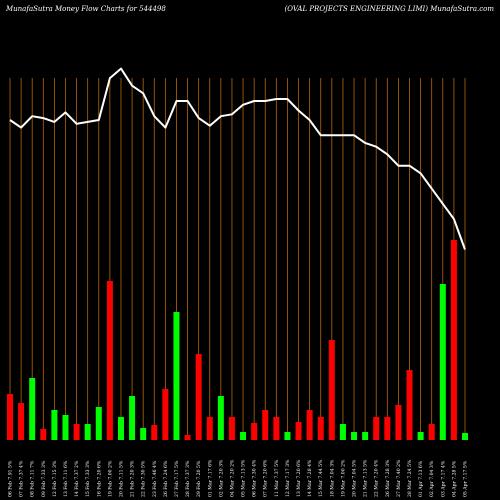 The image size is (500, 500). Describe the element at coordinates (110, 478) in the screenshot. I see `x-tick-label: 19 Feb 7.00 2%` at that location.